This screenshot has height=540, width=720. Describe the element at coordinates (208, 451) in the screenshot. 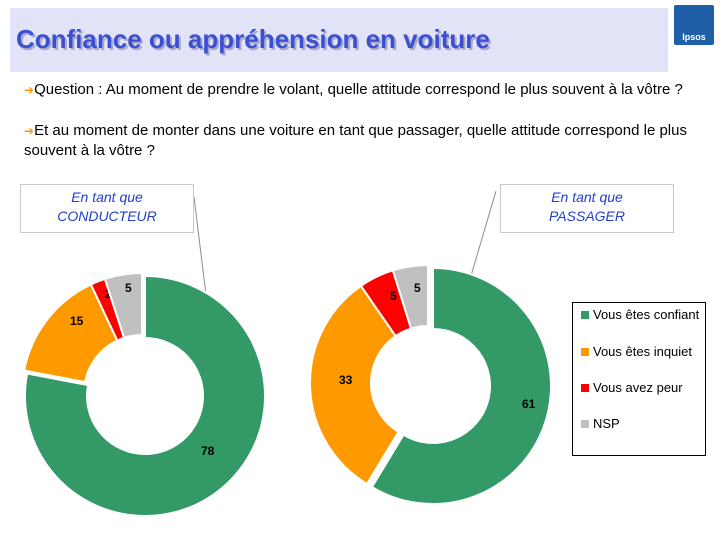

I see `data-label: 78` at that location.